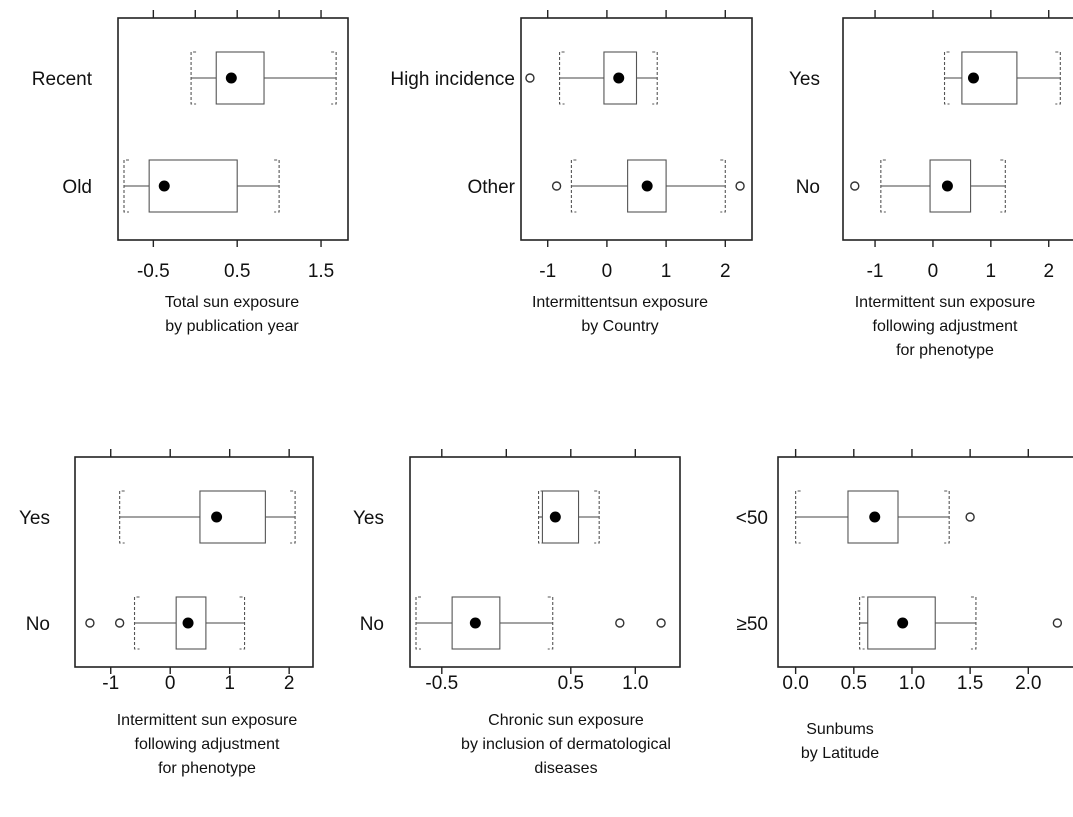 The height and width of the screenshot is (817, 1073). I want to click on panel-1-cat-1-label: Old, so click(77, 187).